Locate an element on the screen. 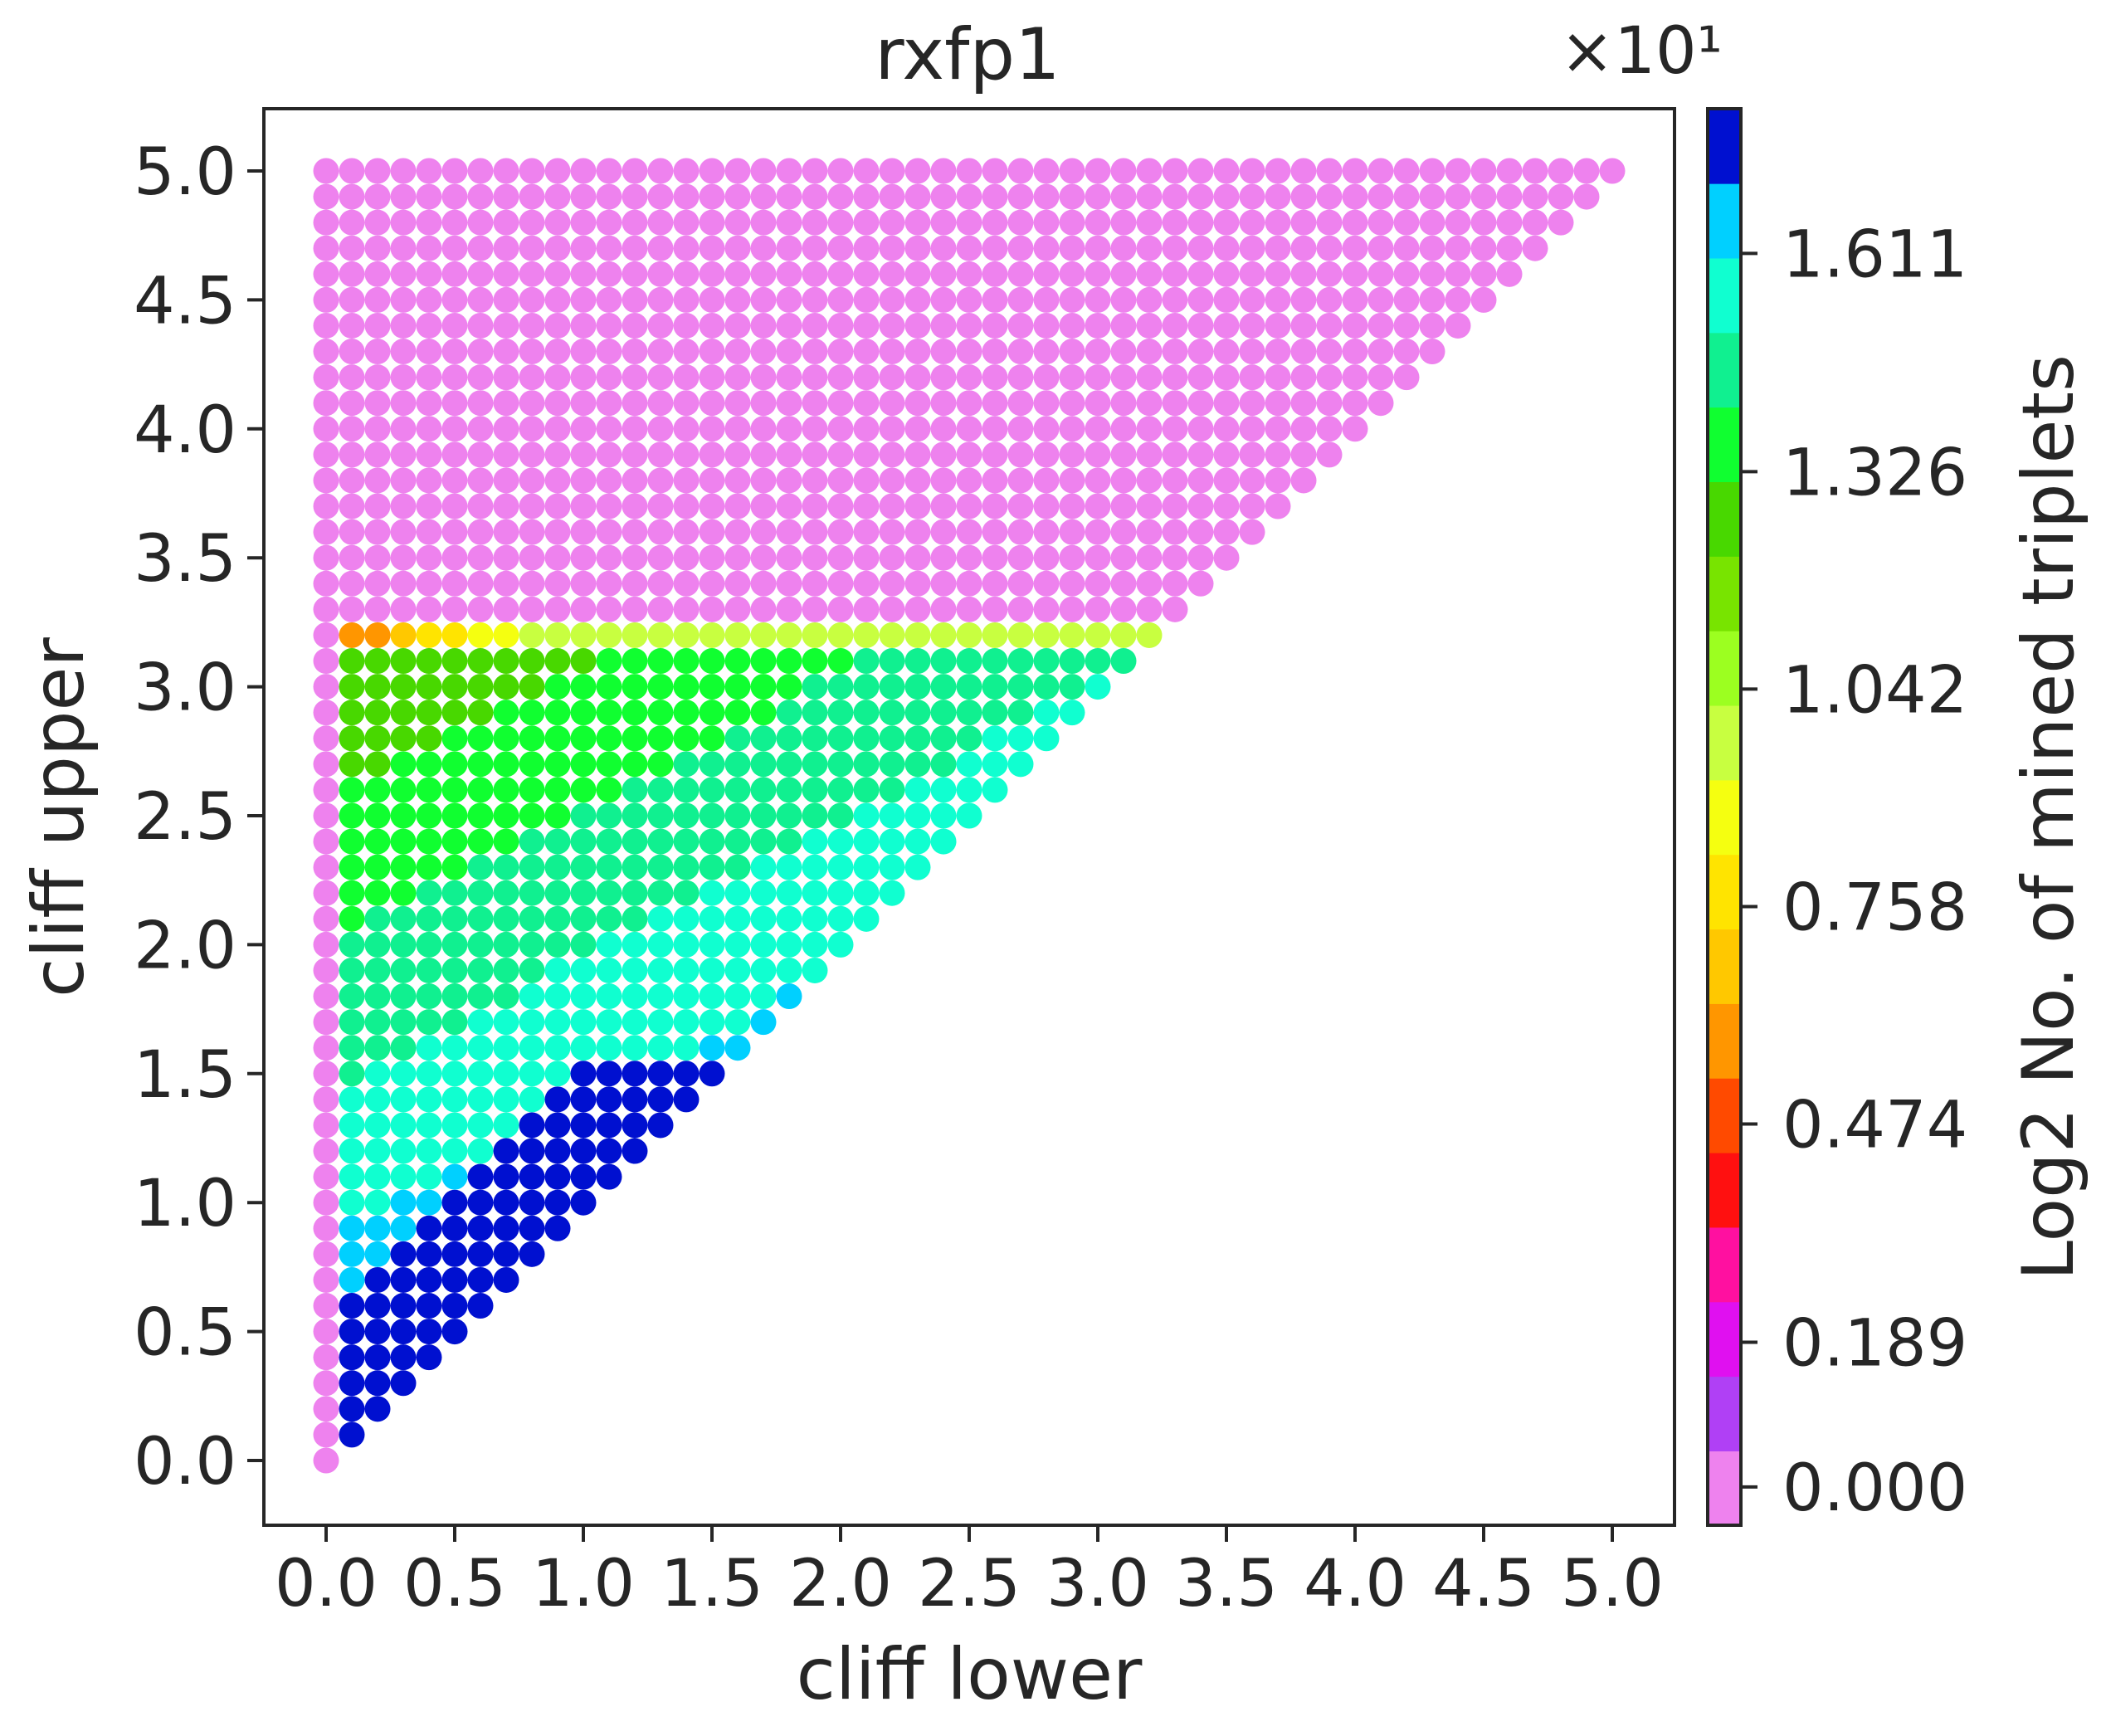  colorbar-tick-label: 1.042 is located at coordinates (1874, 690).